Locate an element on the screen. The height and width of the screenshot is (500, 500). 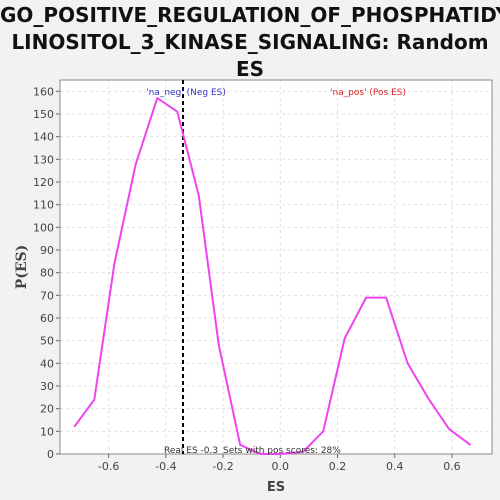
x-tick-label: 0.6 is located at coordinates (452, 466).